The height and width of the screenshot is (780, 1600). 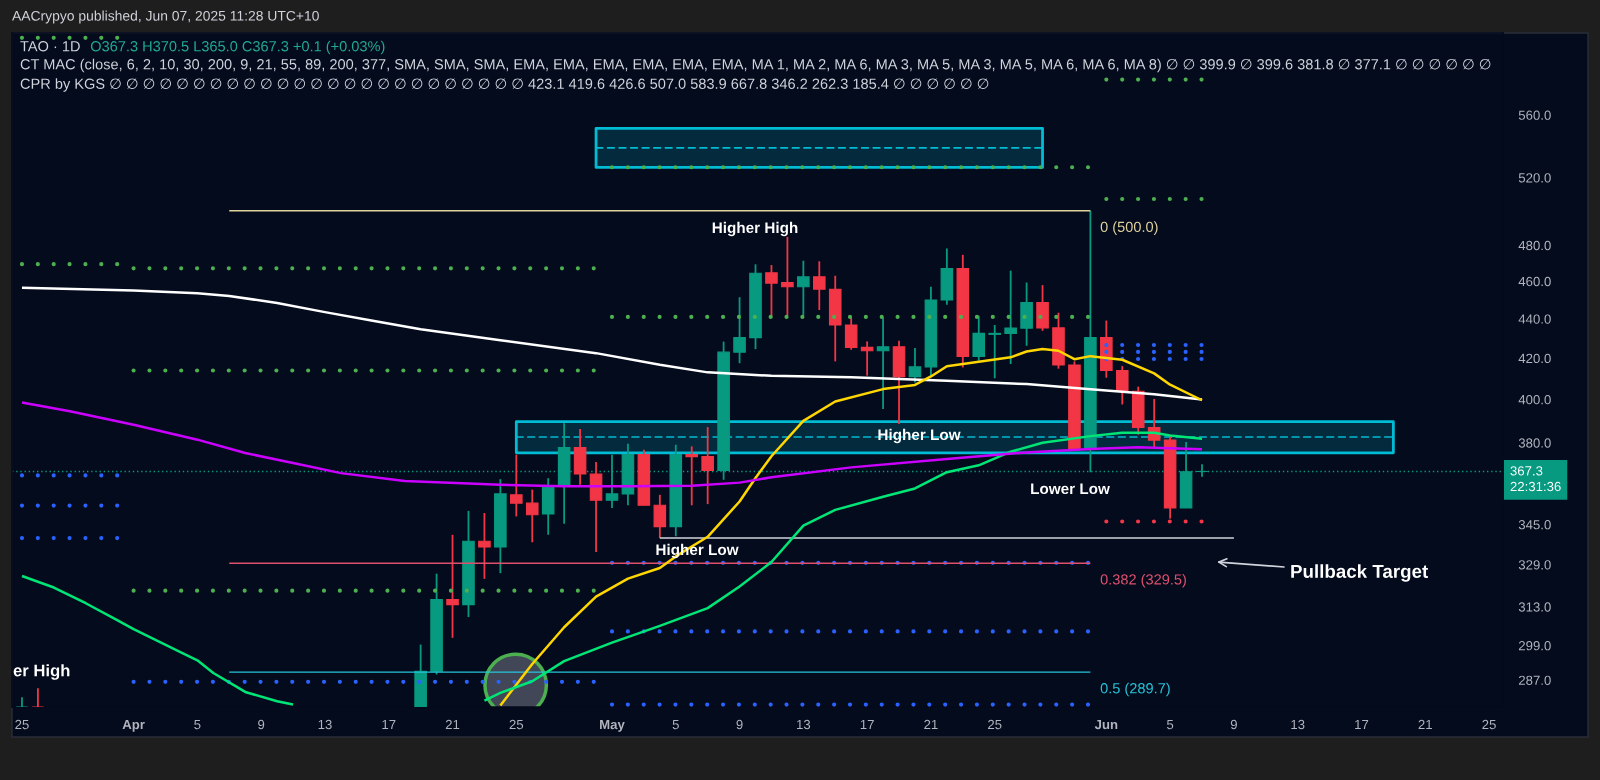 I want to click on annotation: Higher Low, so click(x=919, y=436).